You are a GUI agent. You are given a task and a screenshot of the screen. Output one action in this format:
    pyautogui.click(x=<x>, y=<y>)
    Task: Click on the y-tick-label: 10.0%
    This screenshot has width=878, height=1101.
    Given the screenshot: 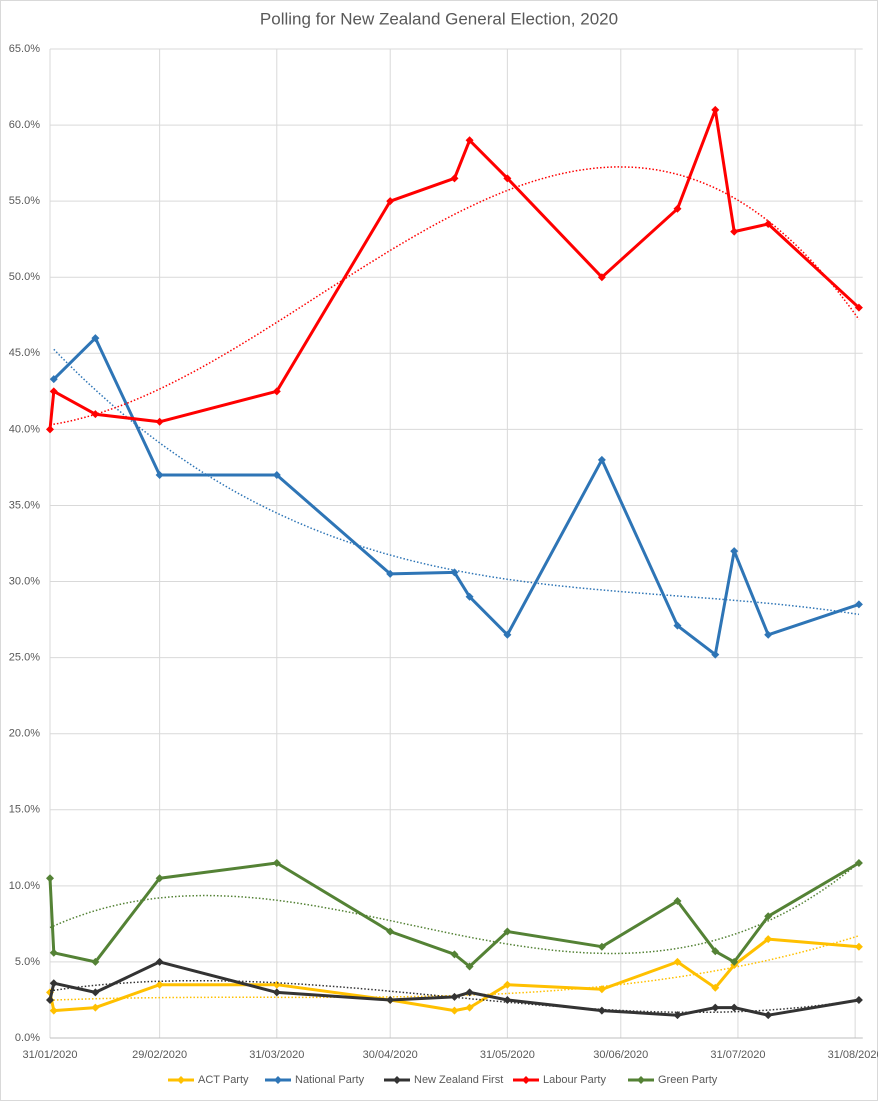 What is the action you would take?
    pyautogui.click(x=24, y=886)
    